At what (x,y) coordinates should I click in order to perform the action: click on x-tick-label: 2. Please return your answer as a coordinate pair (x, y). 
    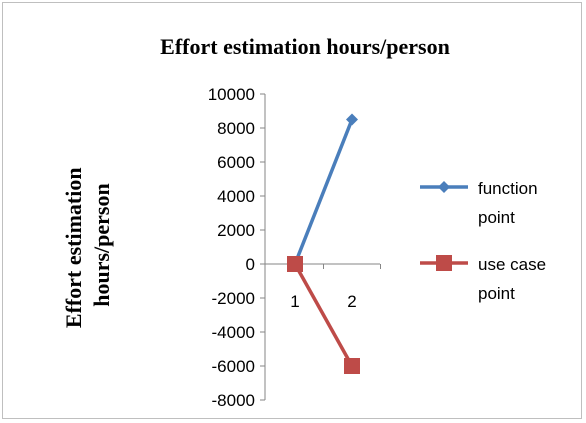
    Looking at the image, I should click on (351, 301).